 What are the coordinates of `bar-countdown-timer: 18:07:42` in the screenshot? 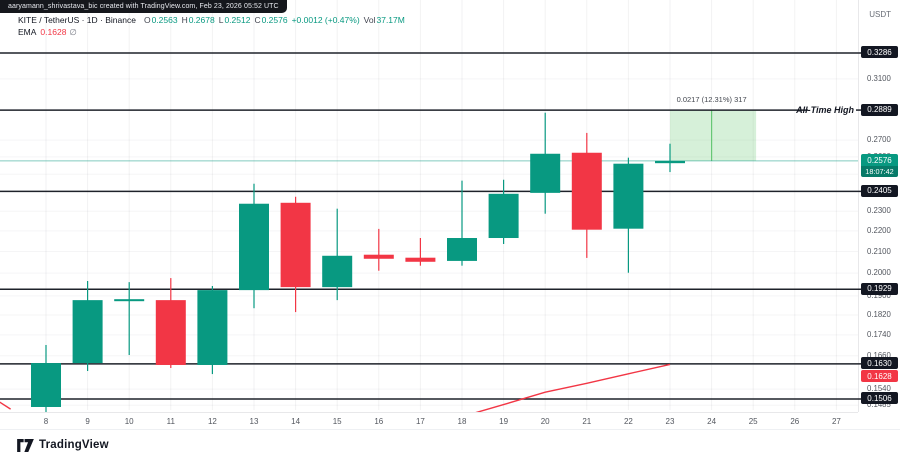 It's located at (879, 172).